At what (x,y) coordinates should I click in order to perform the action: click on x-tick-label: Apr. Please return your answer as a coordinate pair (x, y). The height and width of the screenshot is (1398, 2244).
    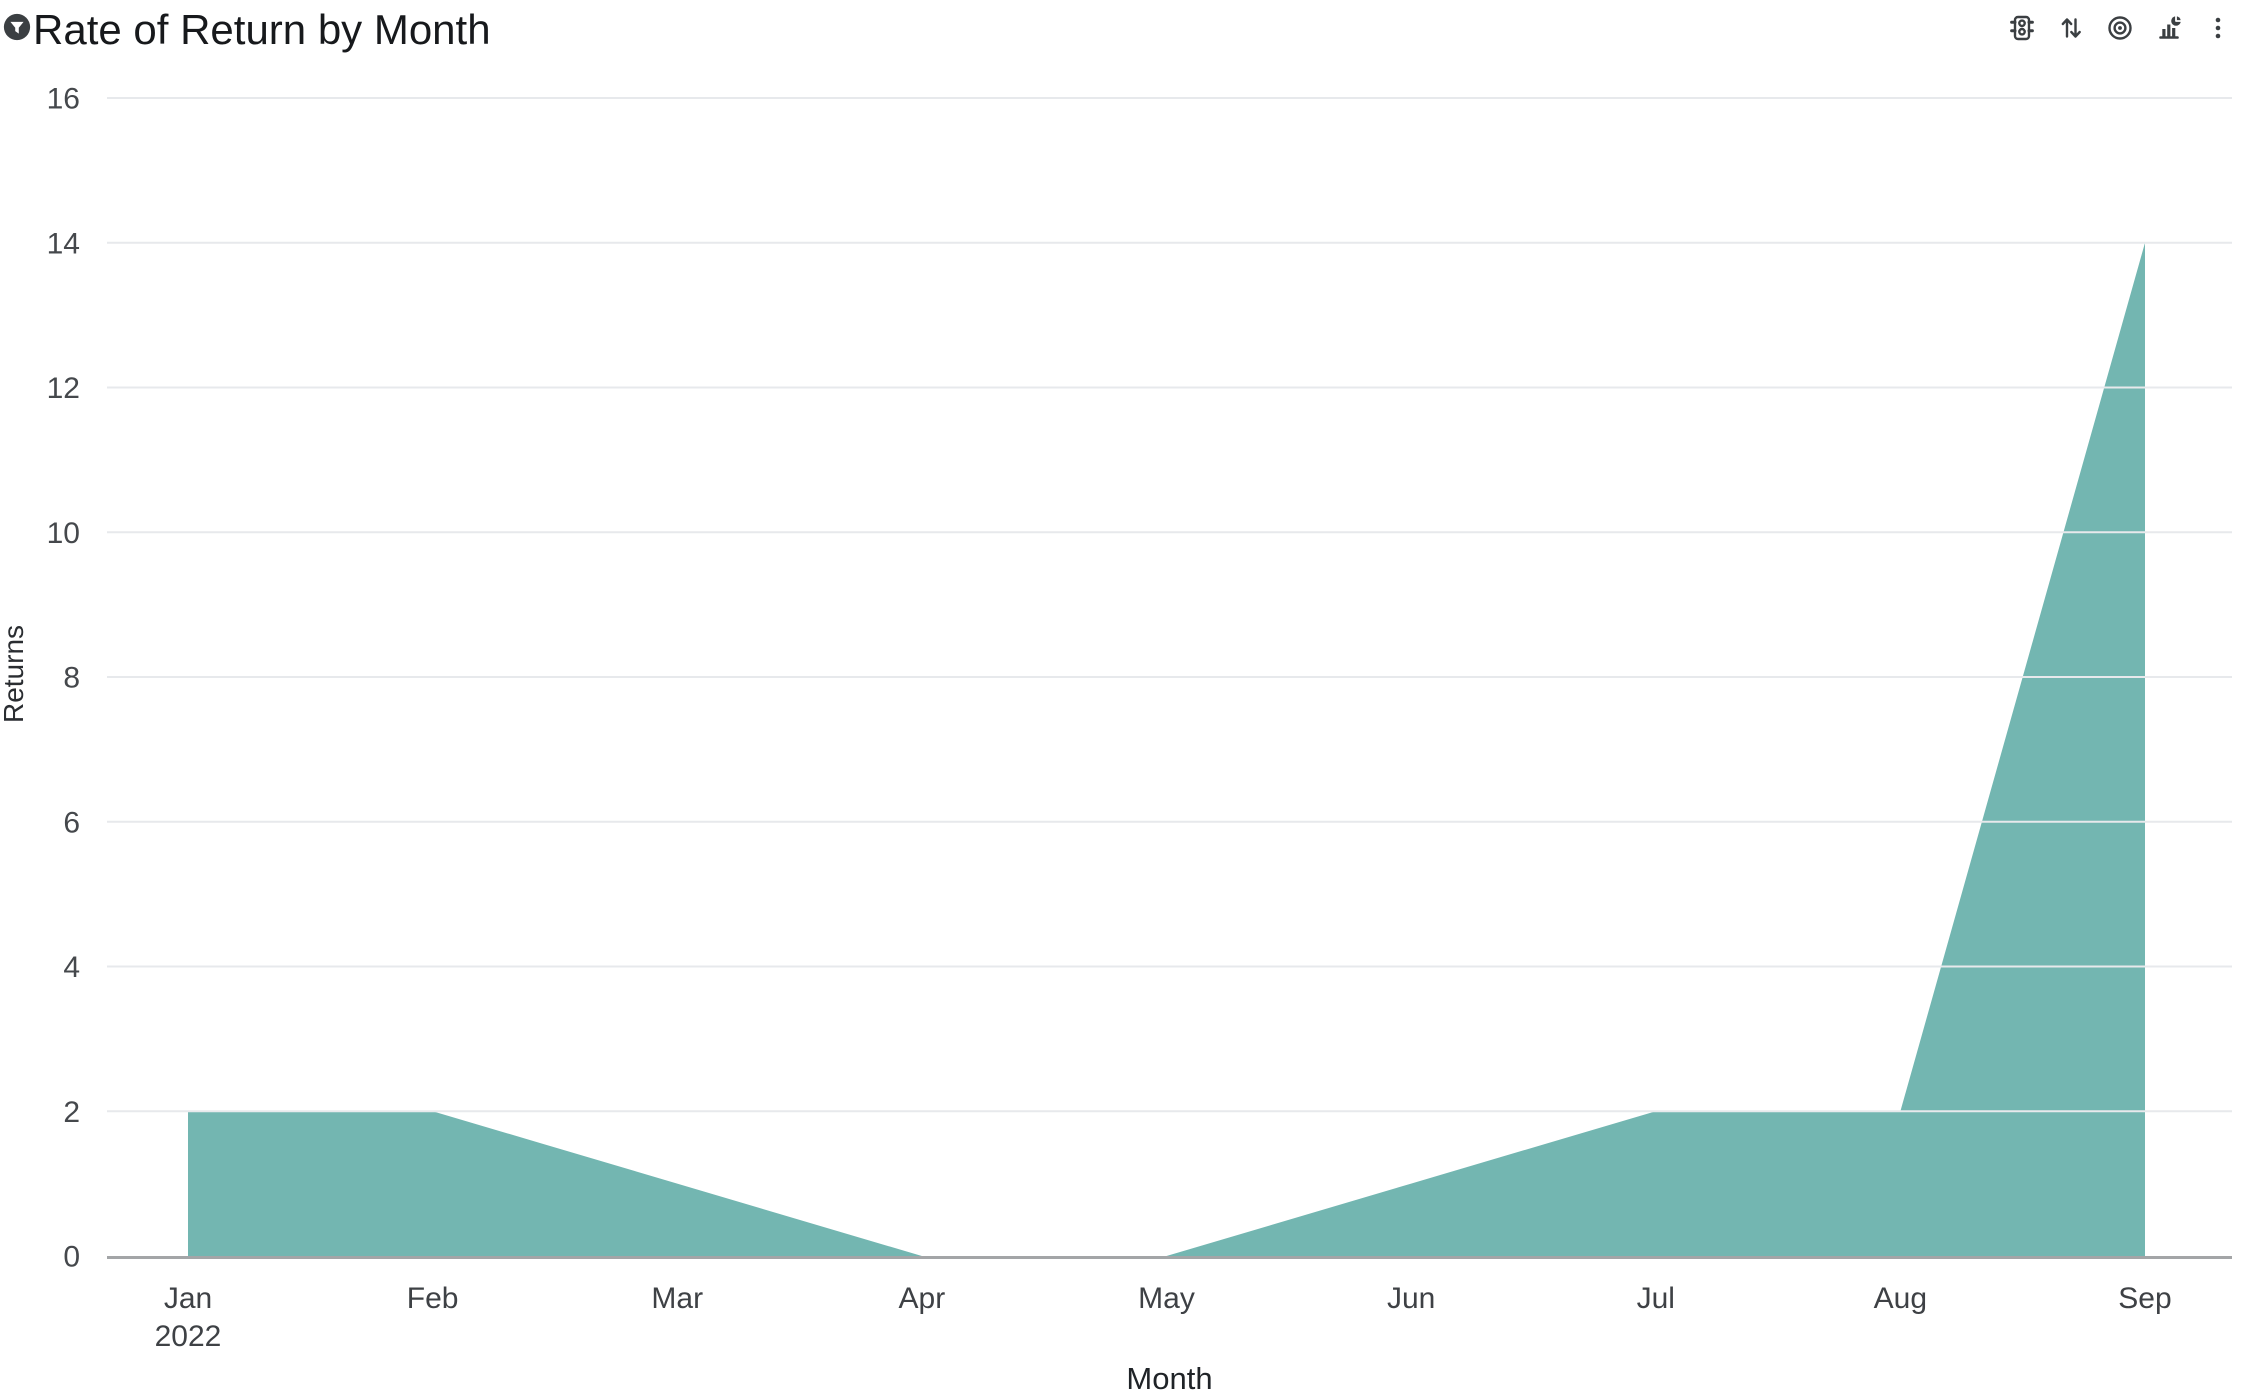
    Looking at the image, I should click on (922, 1298).